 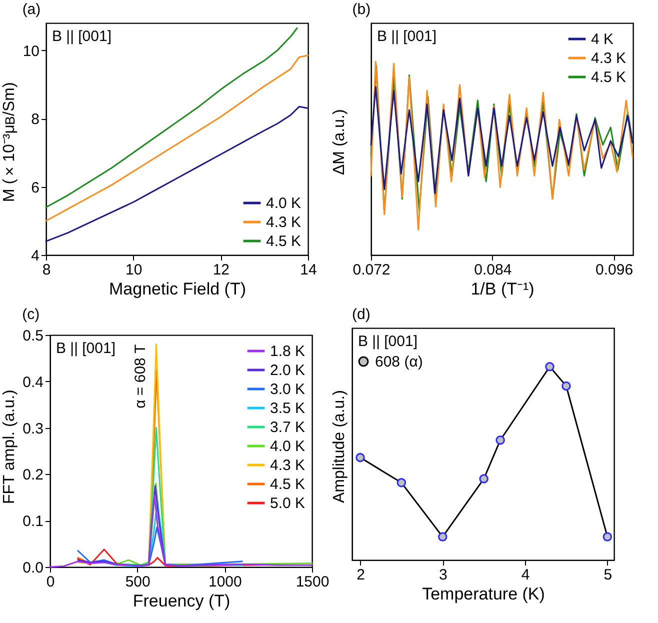 What do you see at coordinates (399, 362) in the screenshot?
I see `legend-label: 608 (α)` at bounding box center [399, 362].